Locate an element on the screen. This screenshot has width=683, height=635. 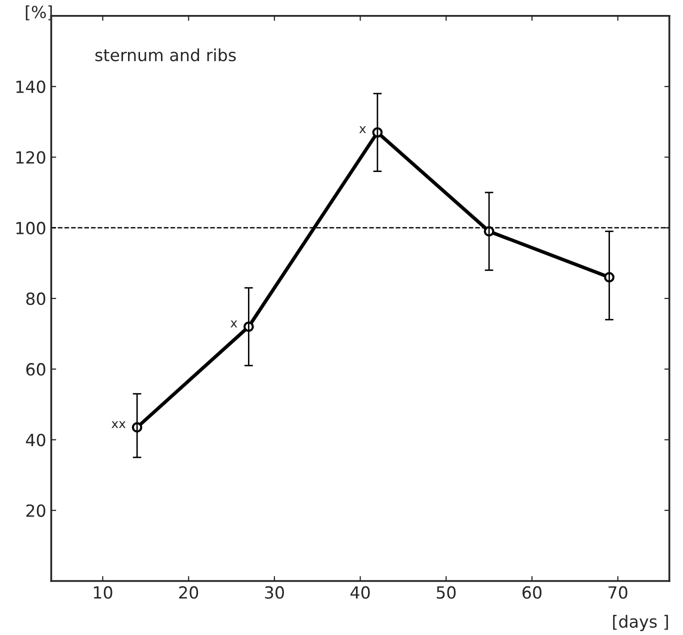
x-tick-label: 70 is located at coordinates (618, 592).